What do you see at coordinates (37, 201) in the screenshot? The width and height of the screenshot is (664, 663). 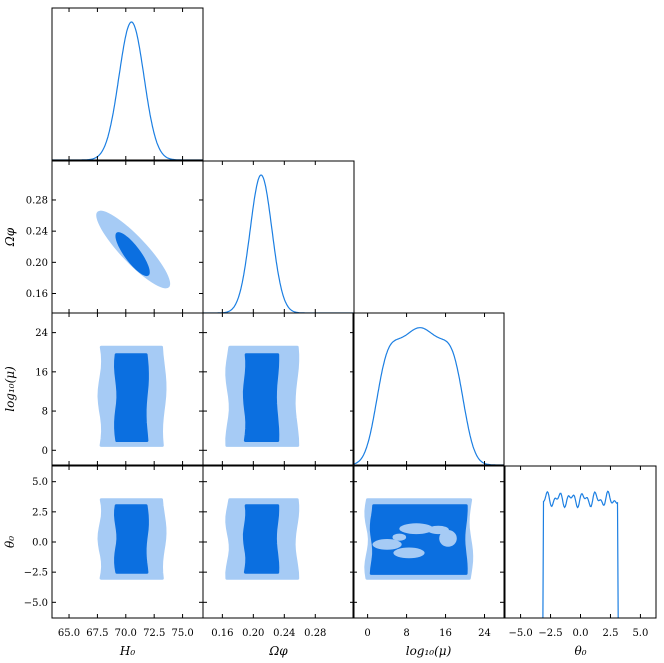 I see `y-tick-label-Om: 0.28` at bounding box center [37, 201].